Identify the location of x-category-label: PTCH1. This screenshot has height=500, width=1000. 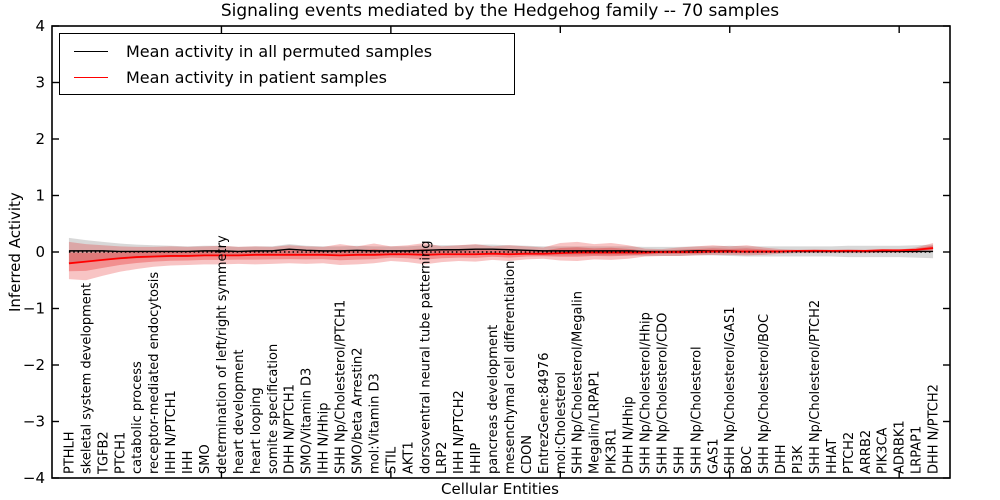
(120, 453).